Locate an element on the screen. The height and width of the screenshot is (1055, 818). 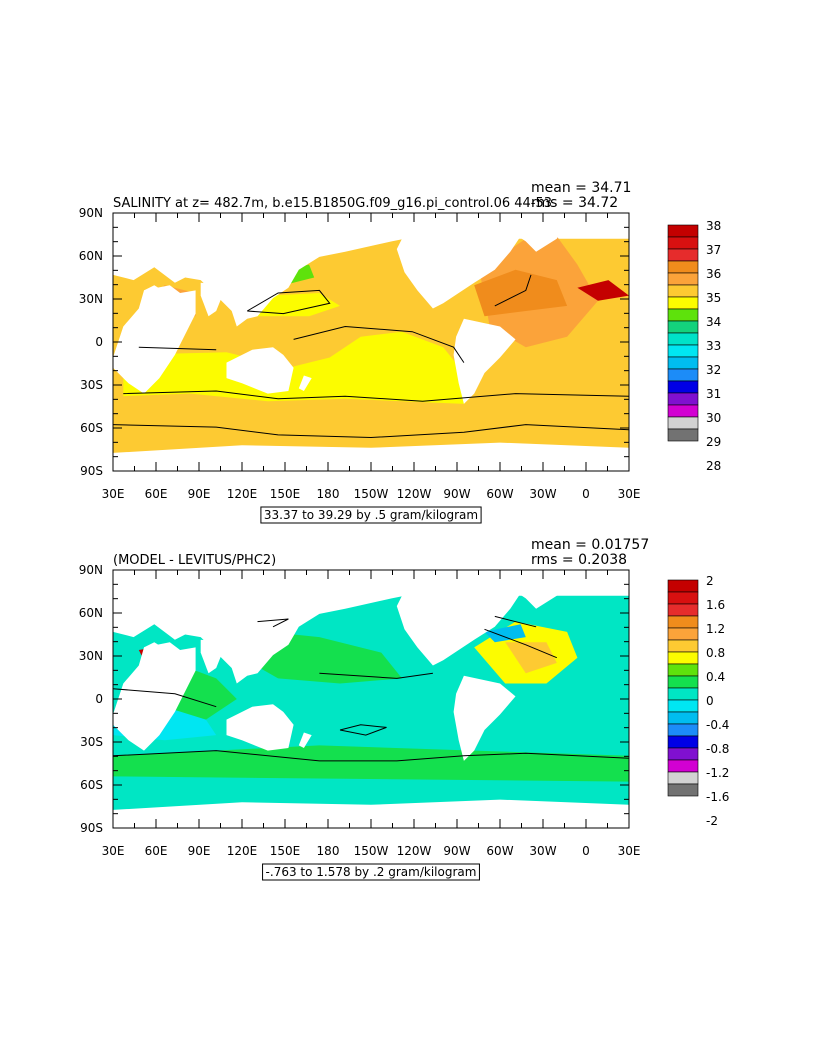
colorbar-label: 35 is located at coordinates (713, 298).